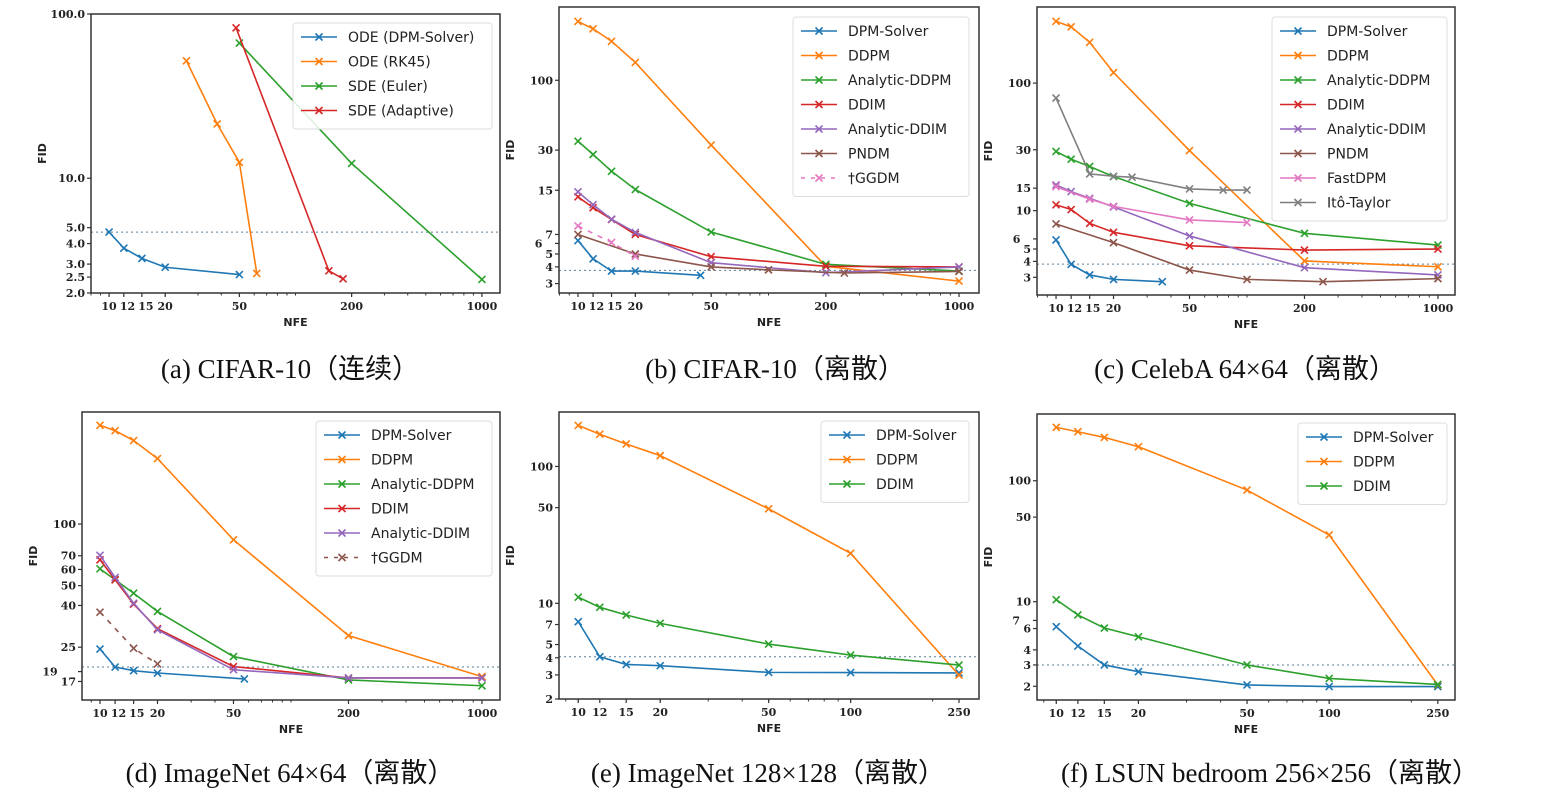 The image size is (1547, 810). What do you see at coordinates (411, 436) in the screenshot?
I see `legend-label: DPM-Solver` at bounding box center [411, 436].